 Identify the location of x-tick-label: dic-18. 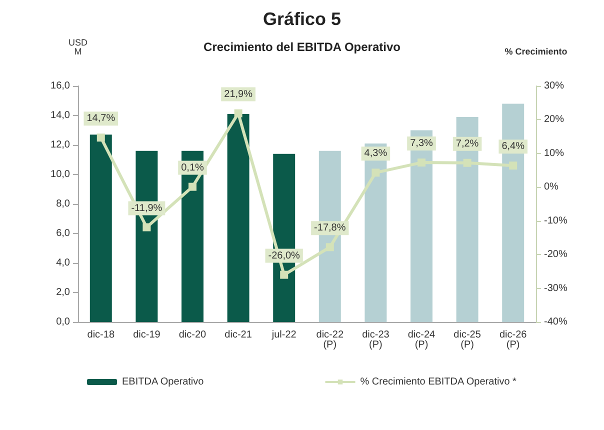
(101, 335).